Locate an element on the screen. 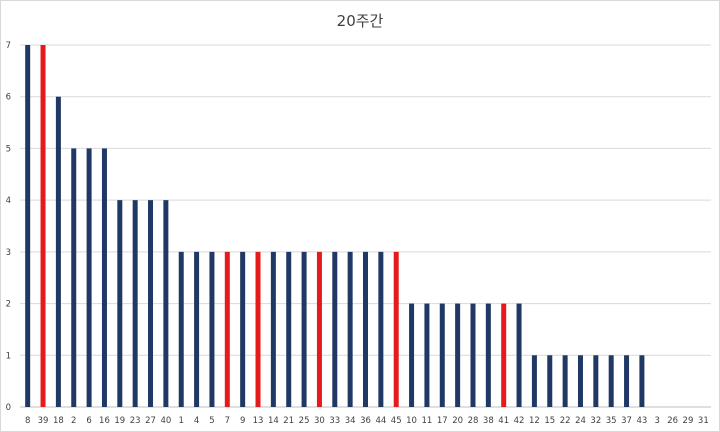 The width and height of the screenshot is (720, 432). x-tick-label: 8 is located at coordinates (27, 421).